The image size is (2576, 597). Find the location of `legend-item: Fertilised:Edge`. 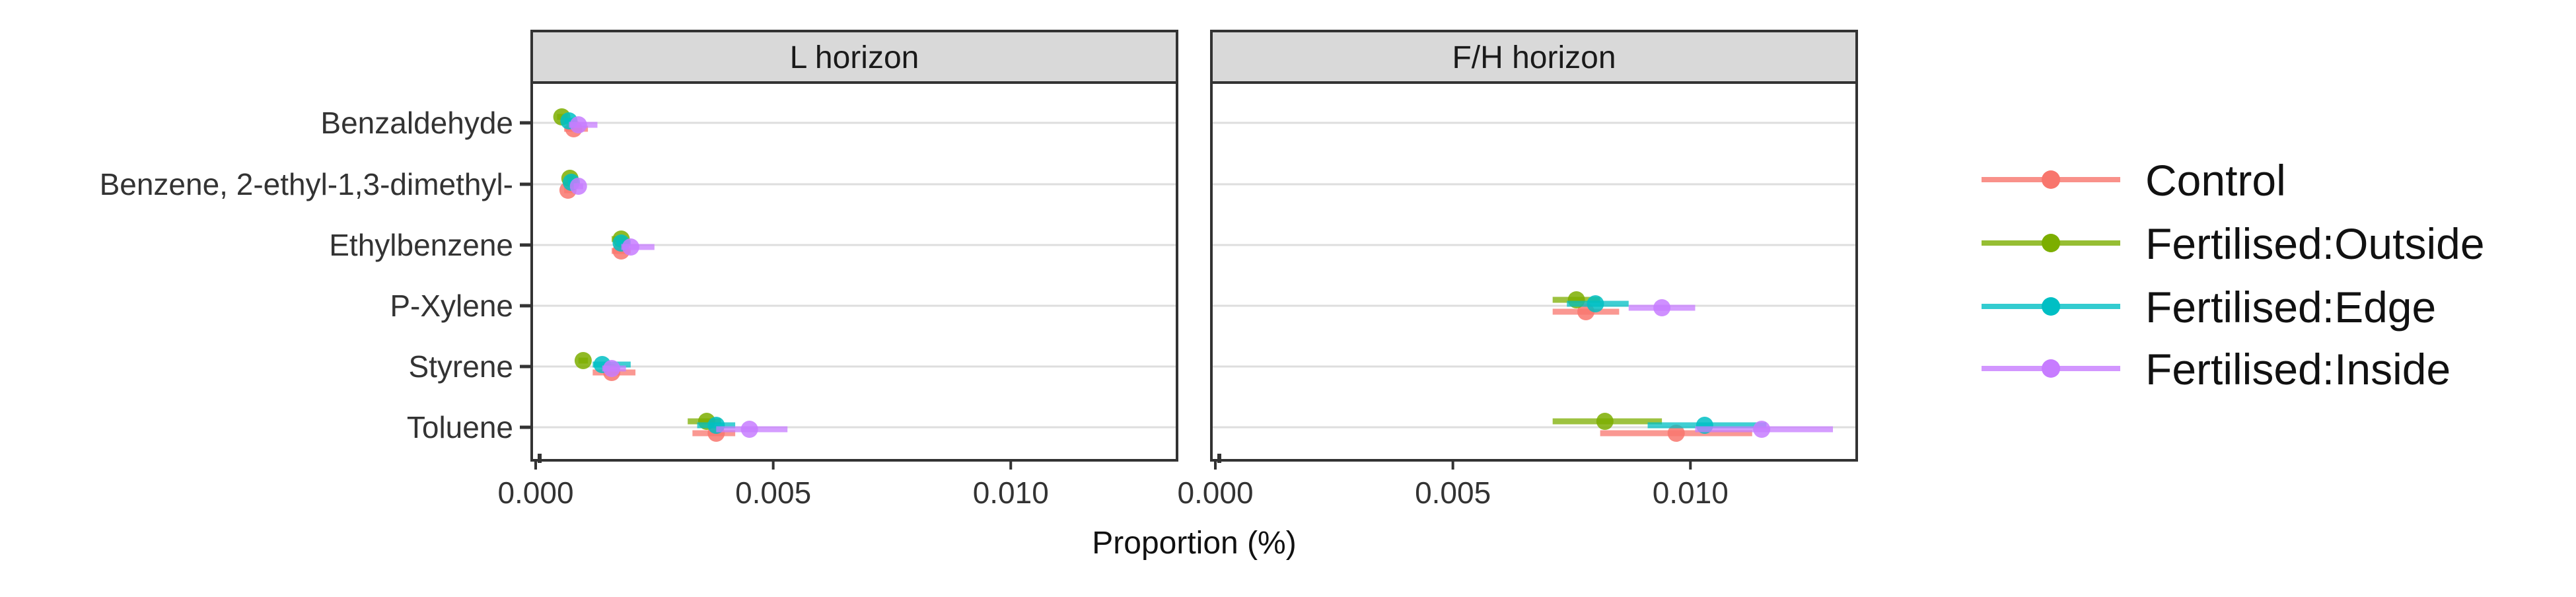

legend-item: Fertilised:Edge is located at coordinates (2209, 308).